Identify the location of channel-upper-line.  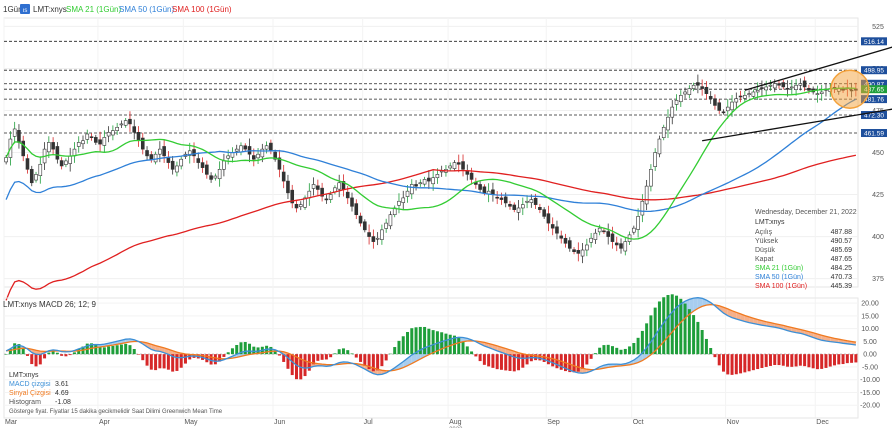
(818, 66).